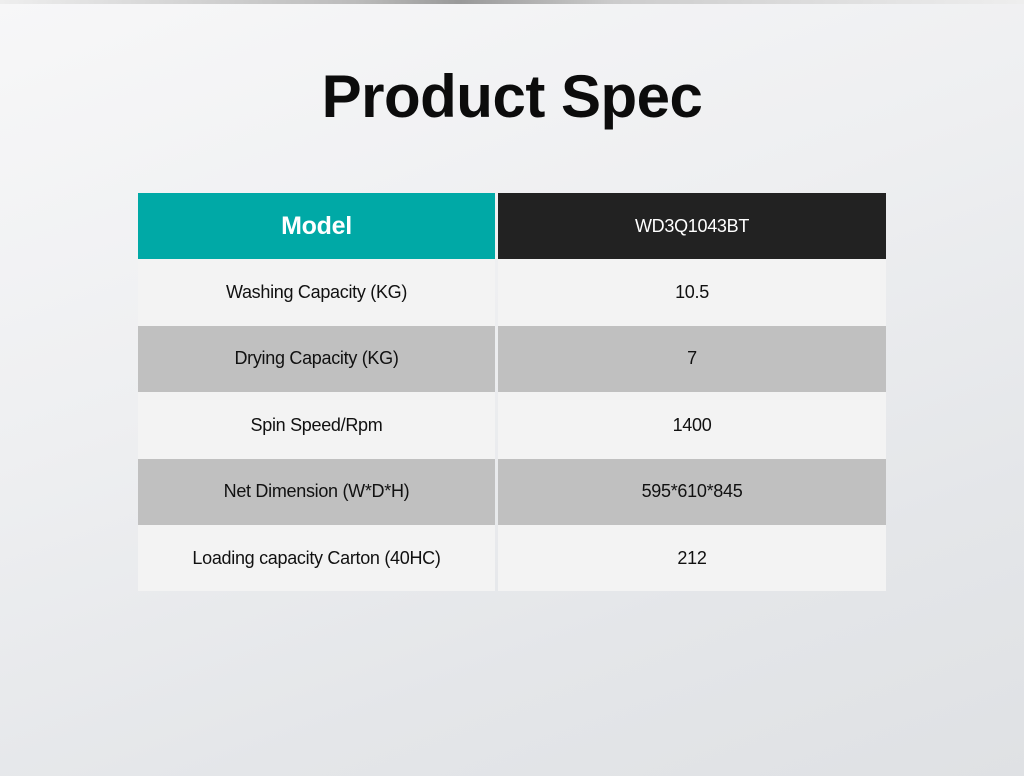 Image resolution: width=1024 pixels, height=776 pixels. I want to click on row-value: 10.5, so click(692, 292).